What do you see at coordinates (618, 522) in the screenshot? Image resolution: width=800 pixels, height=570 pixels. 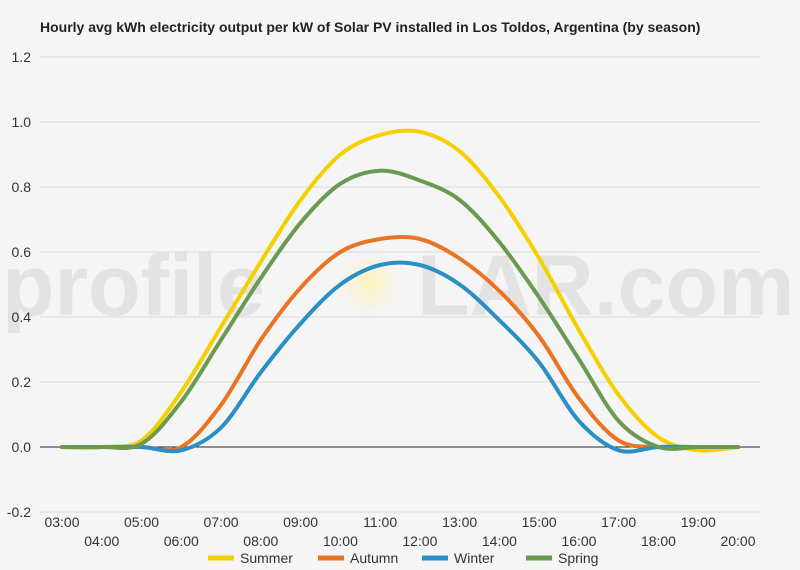 I see `x-tick-label: 17:00` at bounding box center [618, 522].